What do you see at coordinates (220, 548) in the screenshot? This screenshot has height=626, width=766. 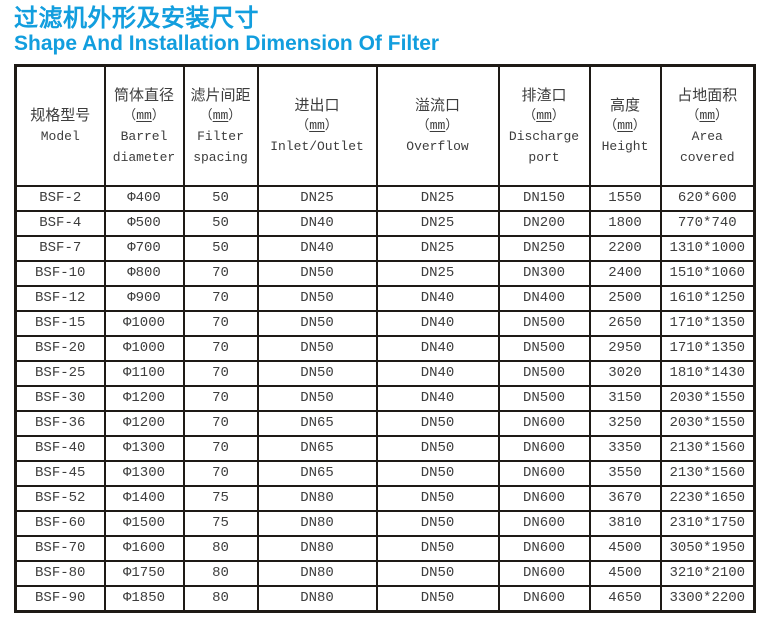 I see `table-cell: 80` at bounding box center [220, 548].